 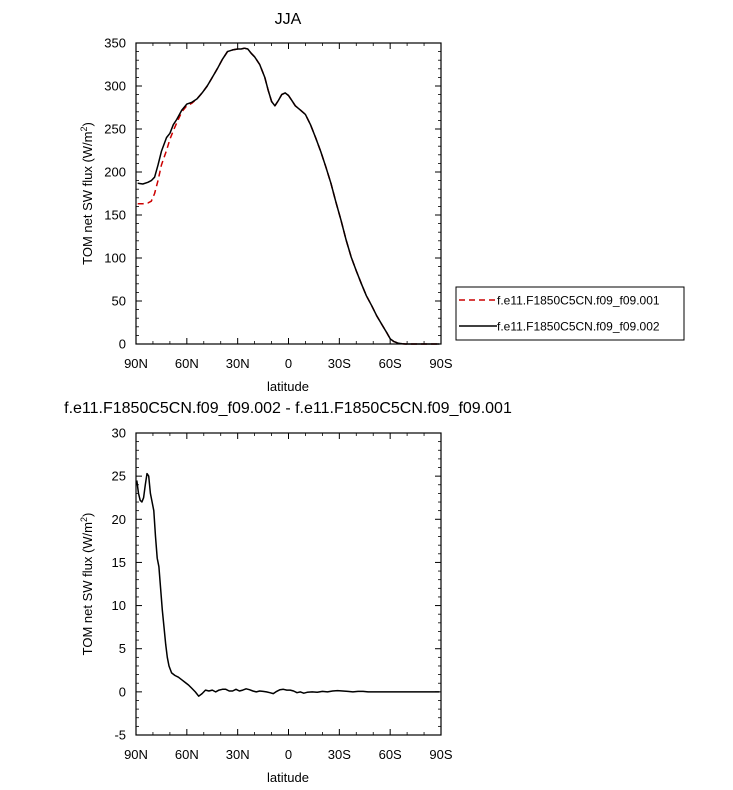 I want to click on y-tick-label: -5, so click(x=120, y=735).